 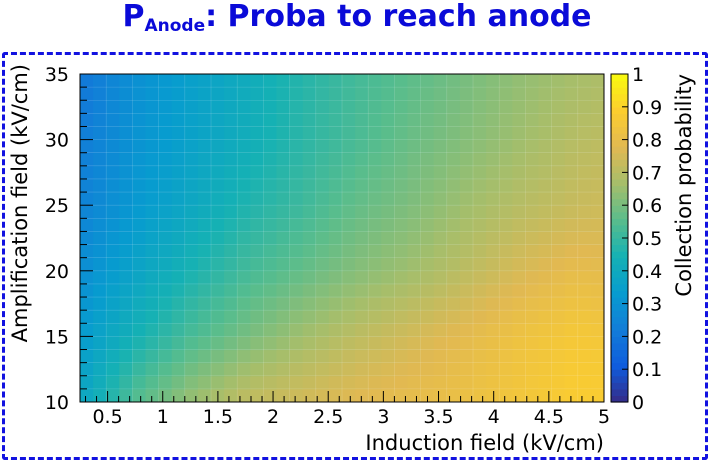 I want to click on title-main: P, so click(x=133, y=17).